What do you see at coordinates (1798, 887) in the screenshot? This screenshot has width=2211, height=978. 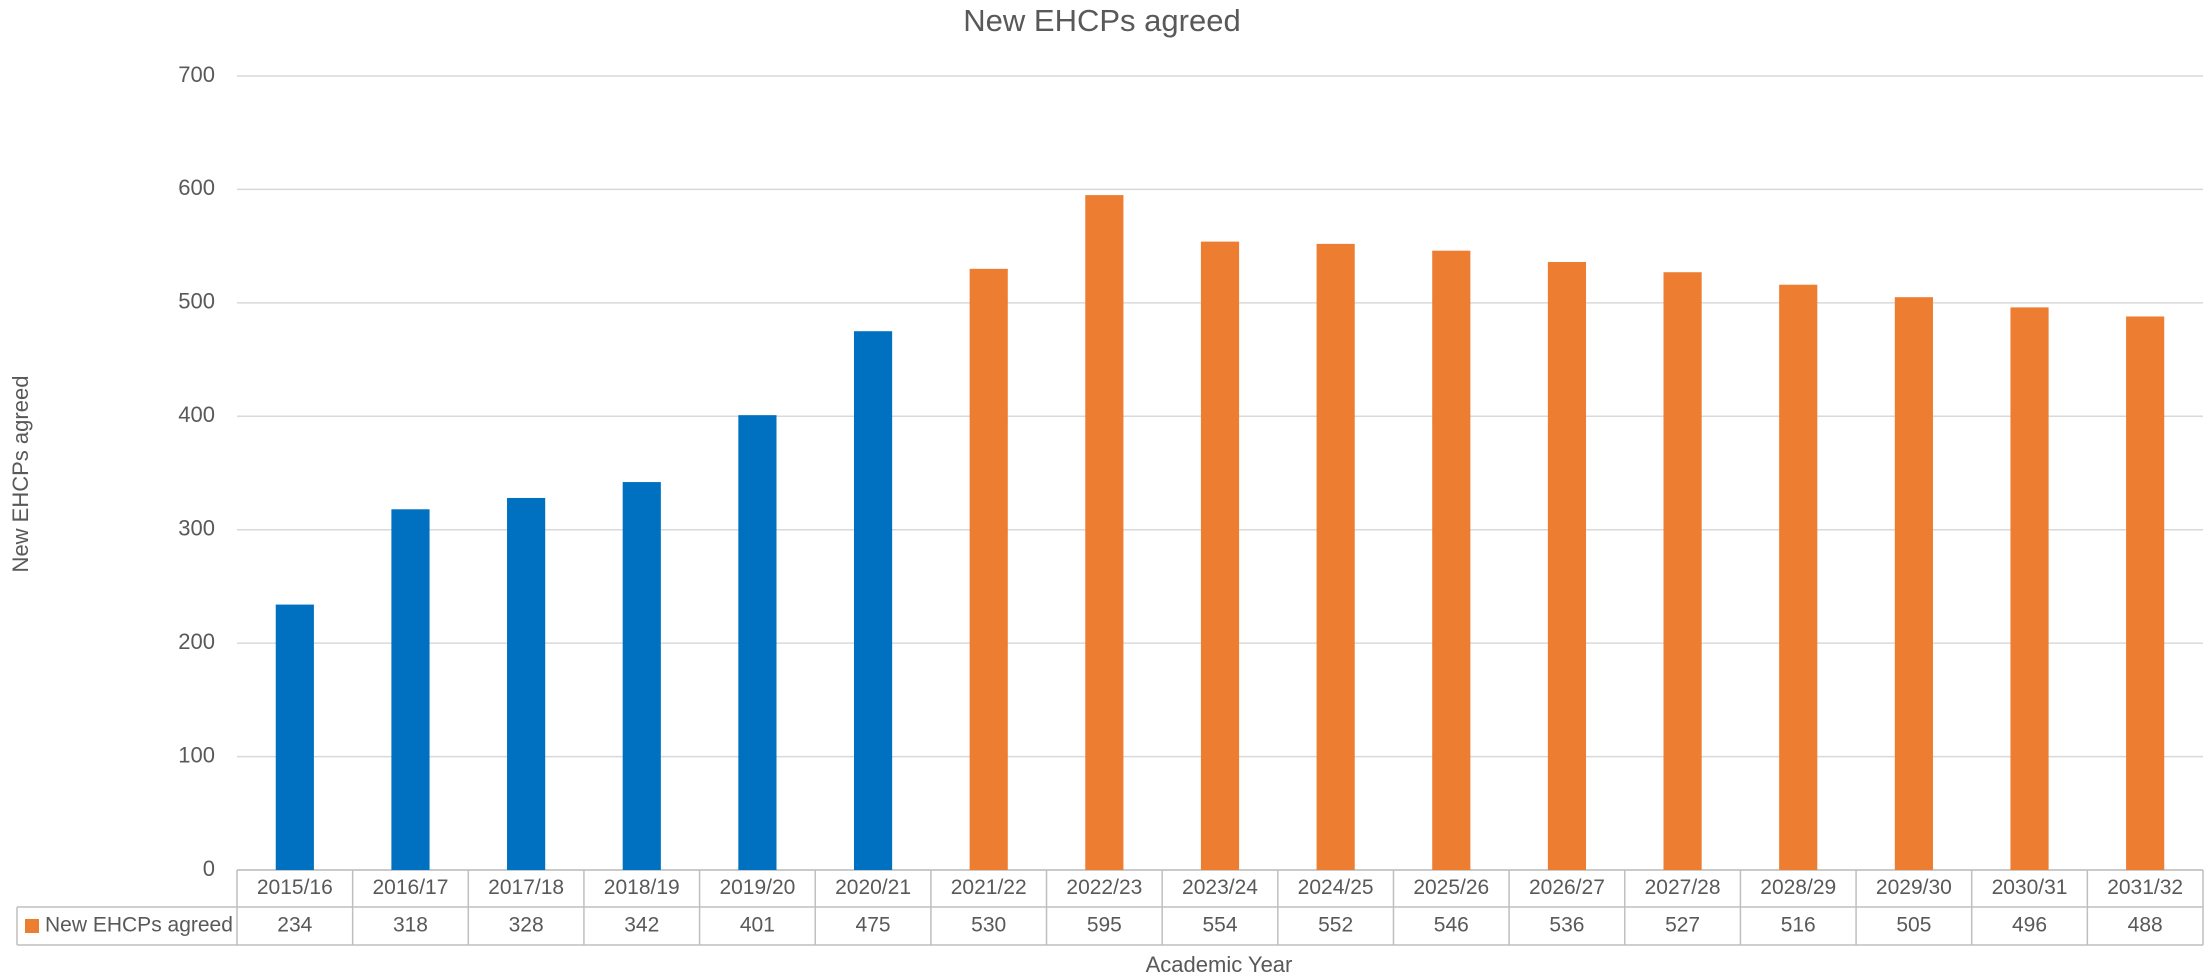 I see `x-tick-label: 2028/29` at bounding box center [1798, 887].